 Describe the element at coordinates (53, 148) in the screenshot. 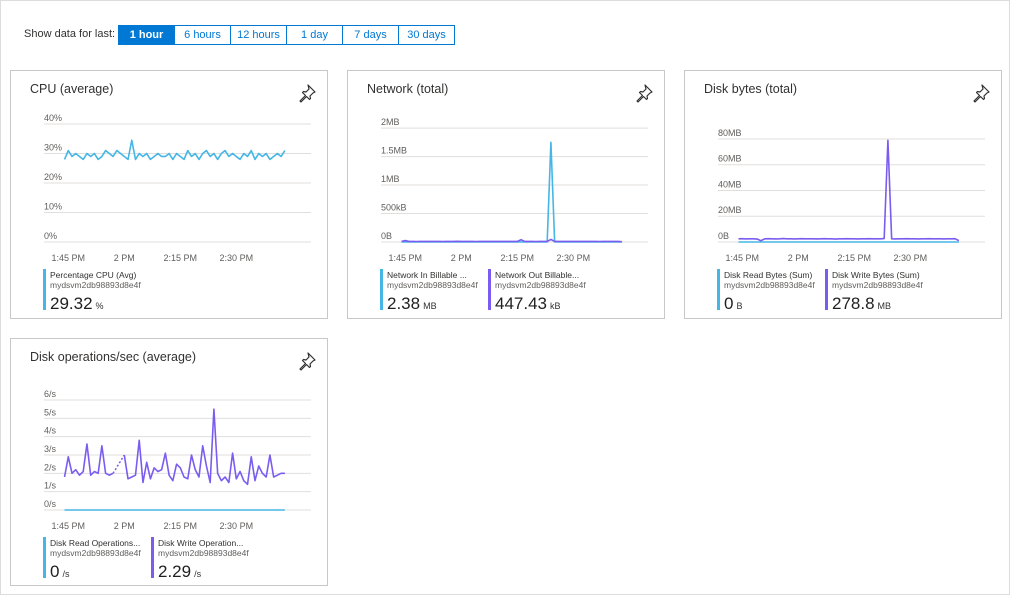

I see `y-tick-label: 30%` at that location.